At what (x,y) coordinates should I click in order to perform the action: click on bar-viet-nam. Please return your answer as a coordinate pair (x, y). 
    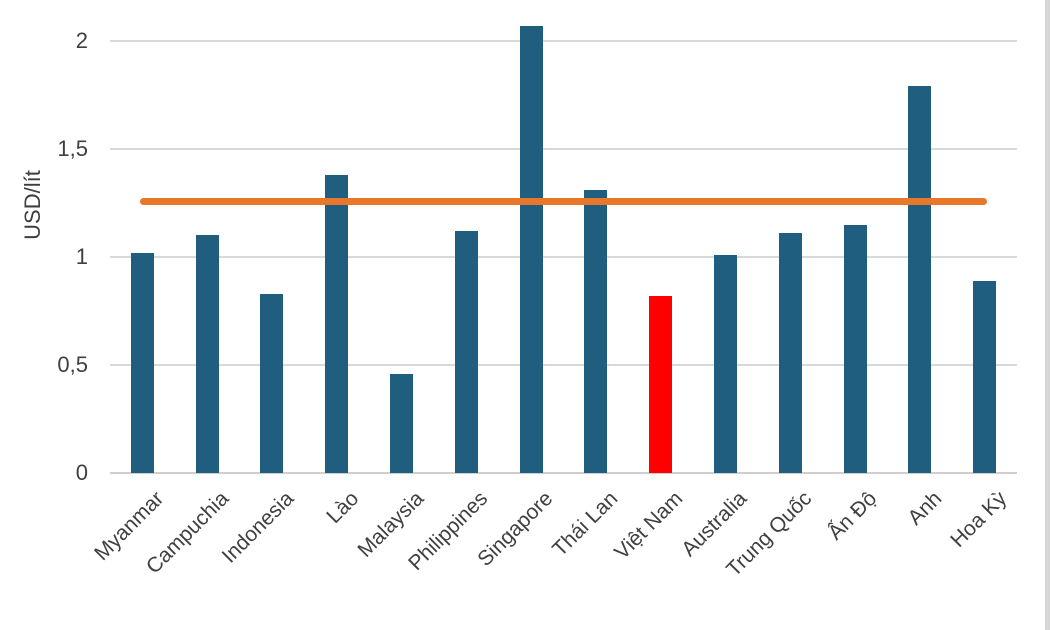
    Looking at the image, I should click on (661, 384).